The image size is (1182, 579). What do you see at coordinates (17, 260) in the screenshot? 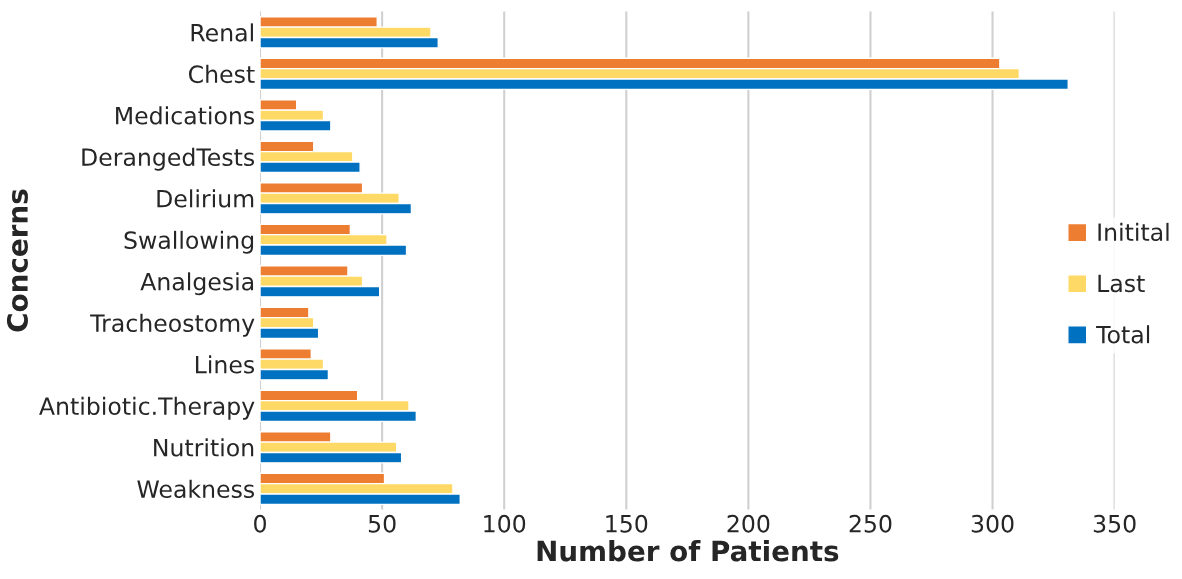
I see `y-axis-title: Concerns` at bounding box center [17, 260].